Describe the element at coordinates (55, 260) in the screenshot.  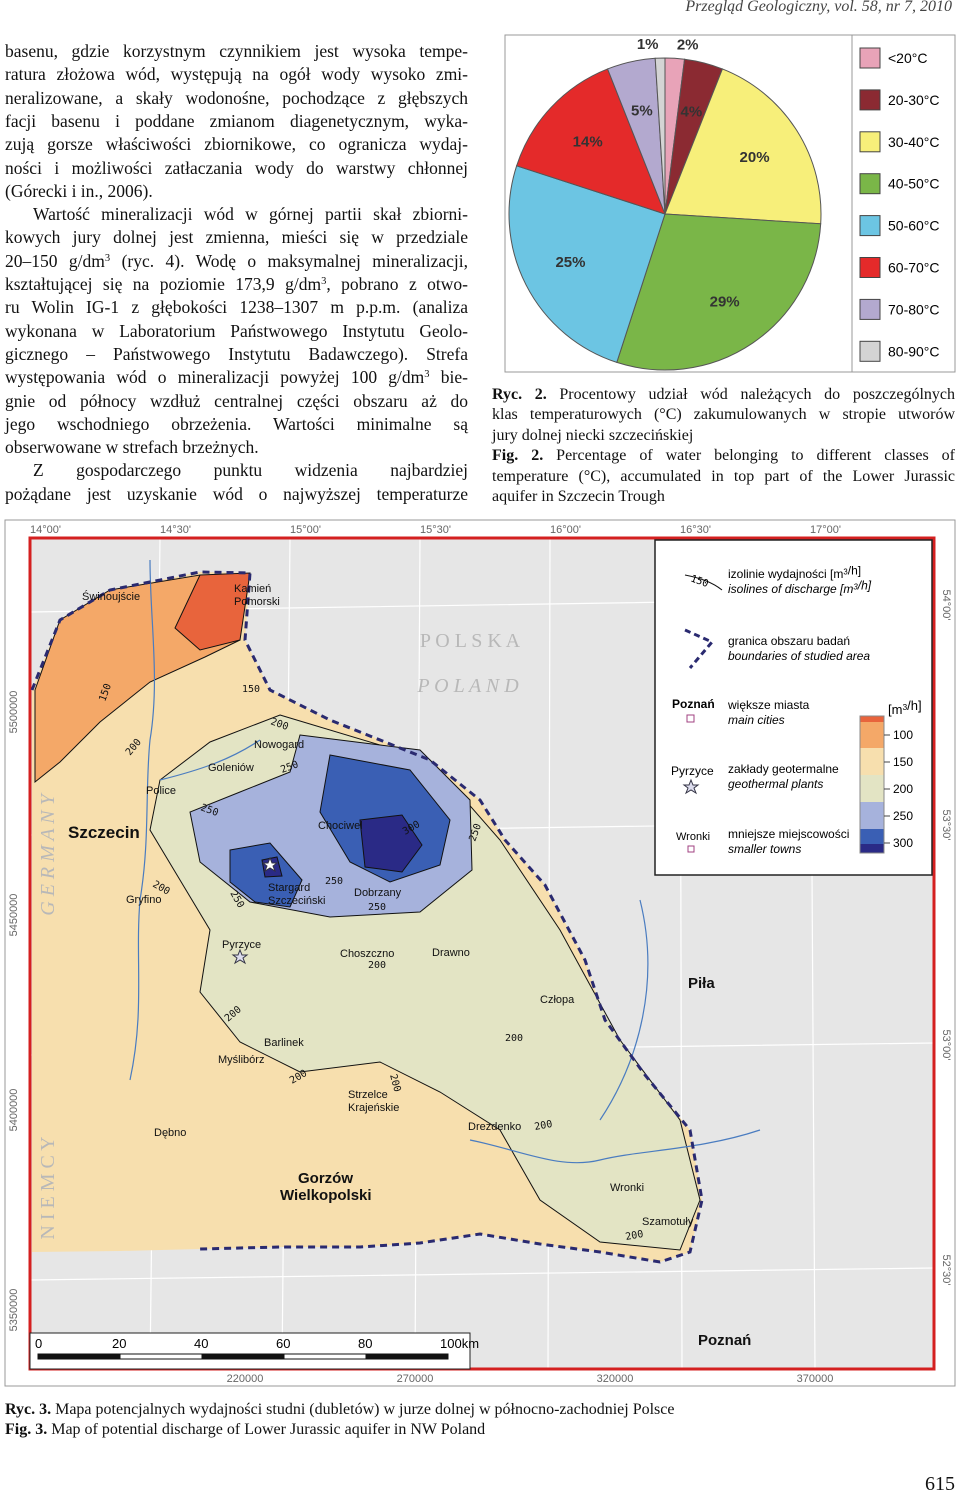
I see `body-text-line-part: 20–150 g/dm` at that location.